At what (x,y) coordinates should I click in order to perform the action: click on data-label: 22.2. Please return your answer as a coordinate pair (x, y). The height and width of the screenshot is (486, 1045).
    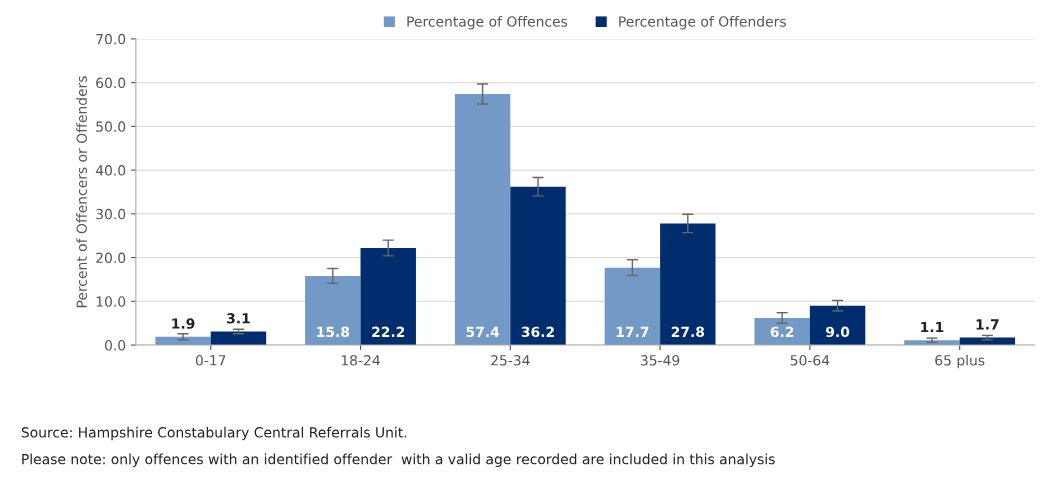
    Looking at the image, I should click on (388, 331).